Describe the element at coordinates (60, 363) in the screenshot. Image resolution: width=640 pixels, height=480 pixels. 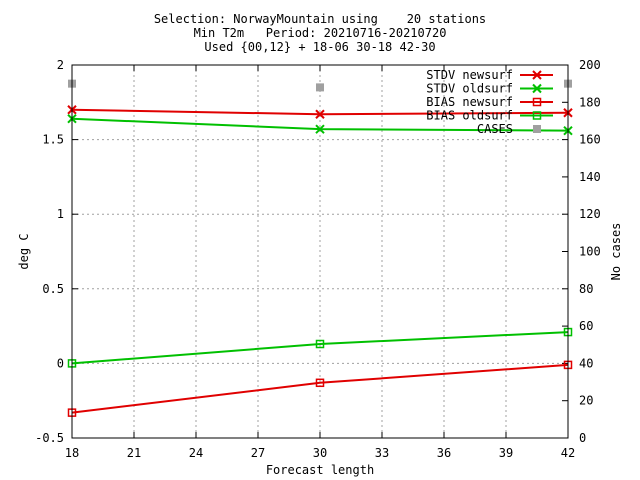
I see `y-tick-label: 0` at that location.